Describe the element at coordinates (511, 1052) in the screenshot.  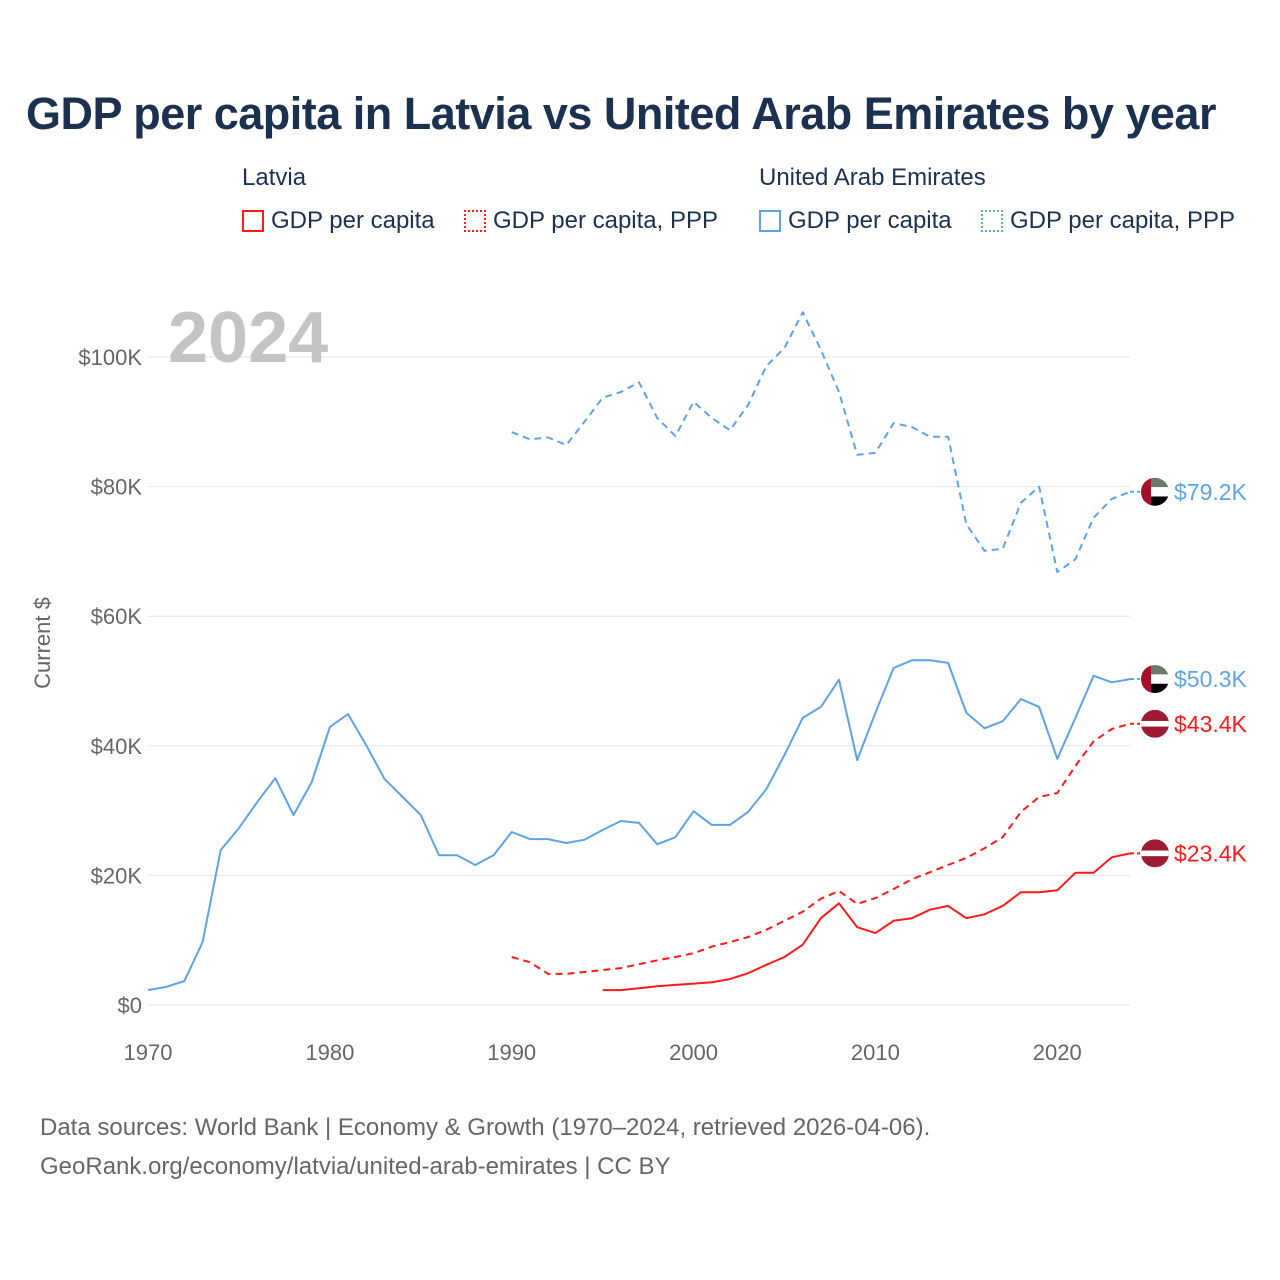
I see `x-tick-label: 1990` at that location.